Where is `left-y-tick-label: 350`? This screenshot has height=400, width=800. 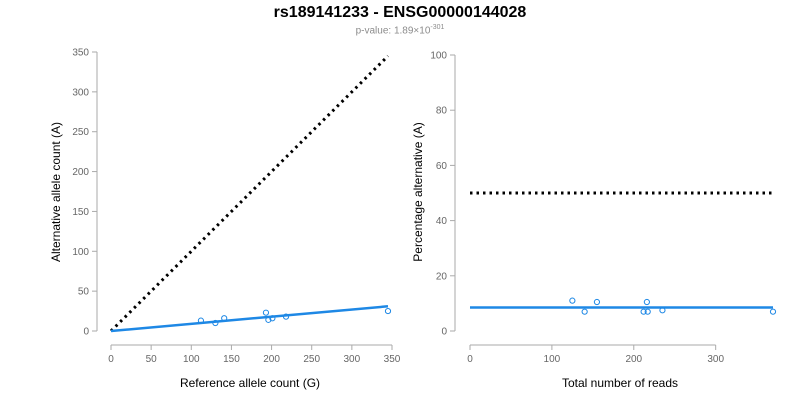 left-y-tick-label: 350 is located at coordinates (80, 53).